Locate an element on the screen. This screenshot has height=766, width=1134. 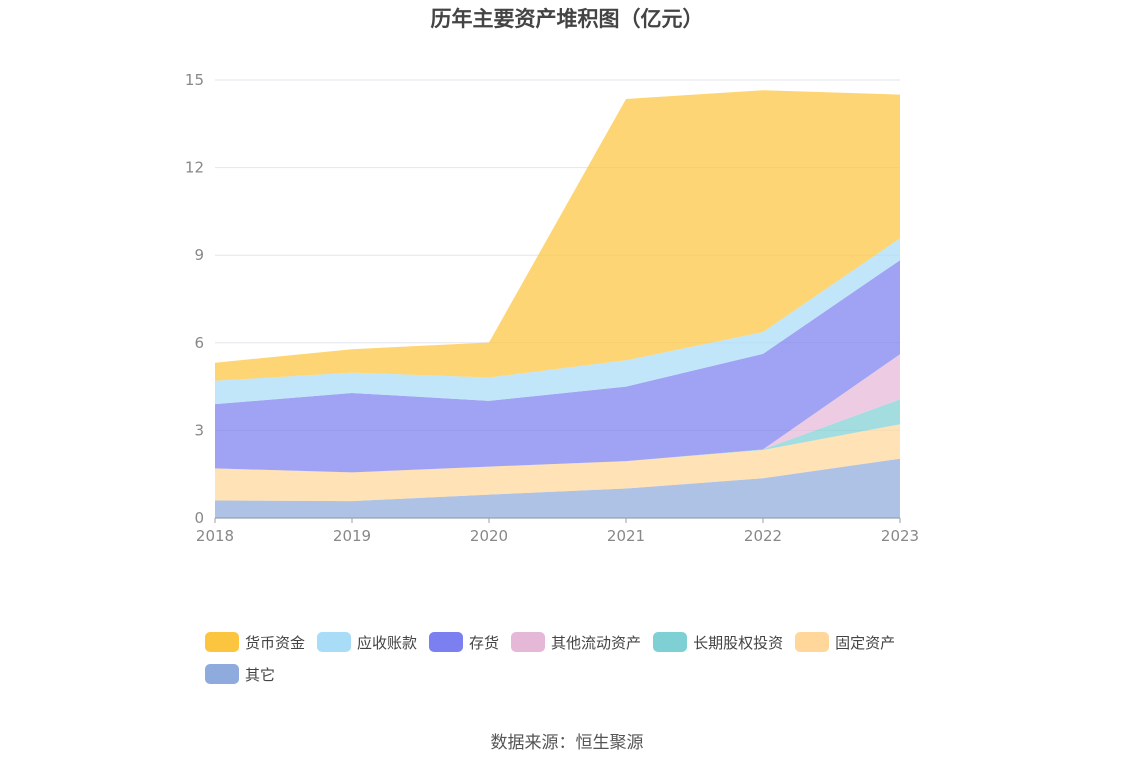
chart-title: 历年主要资产堆积图（亿元） is located at coordinates (567, 19).